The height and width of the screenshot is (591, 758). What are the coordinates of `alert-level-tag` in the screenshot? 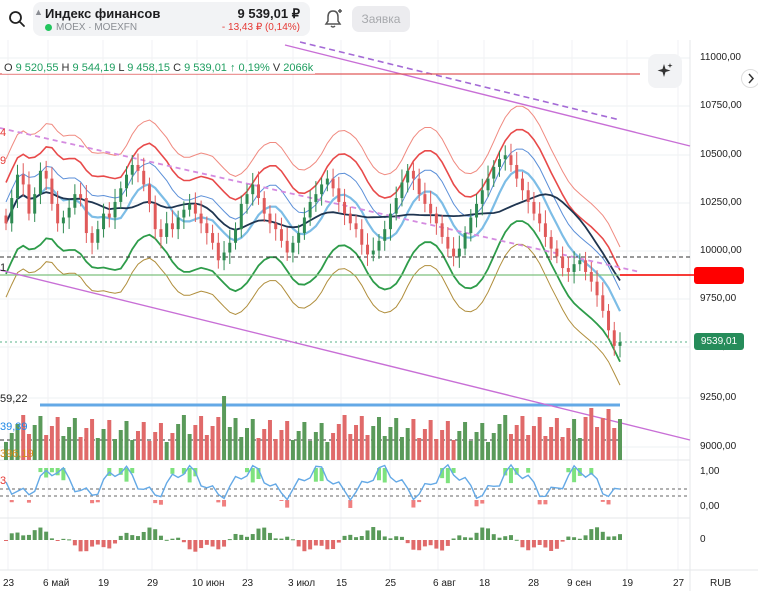 It's located at (719, 275).